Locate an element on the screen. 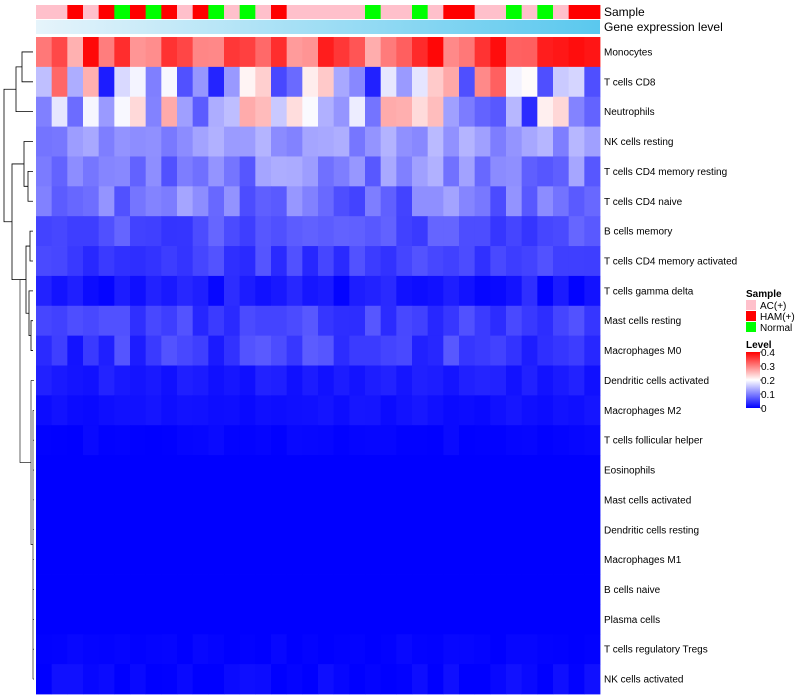 The height and width of the screenshot is (700, 800). dendrogram-branch is located at coordinates (28, 164).